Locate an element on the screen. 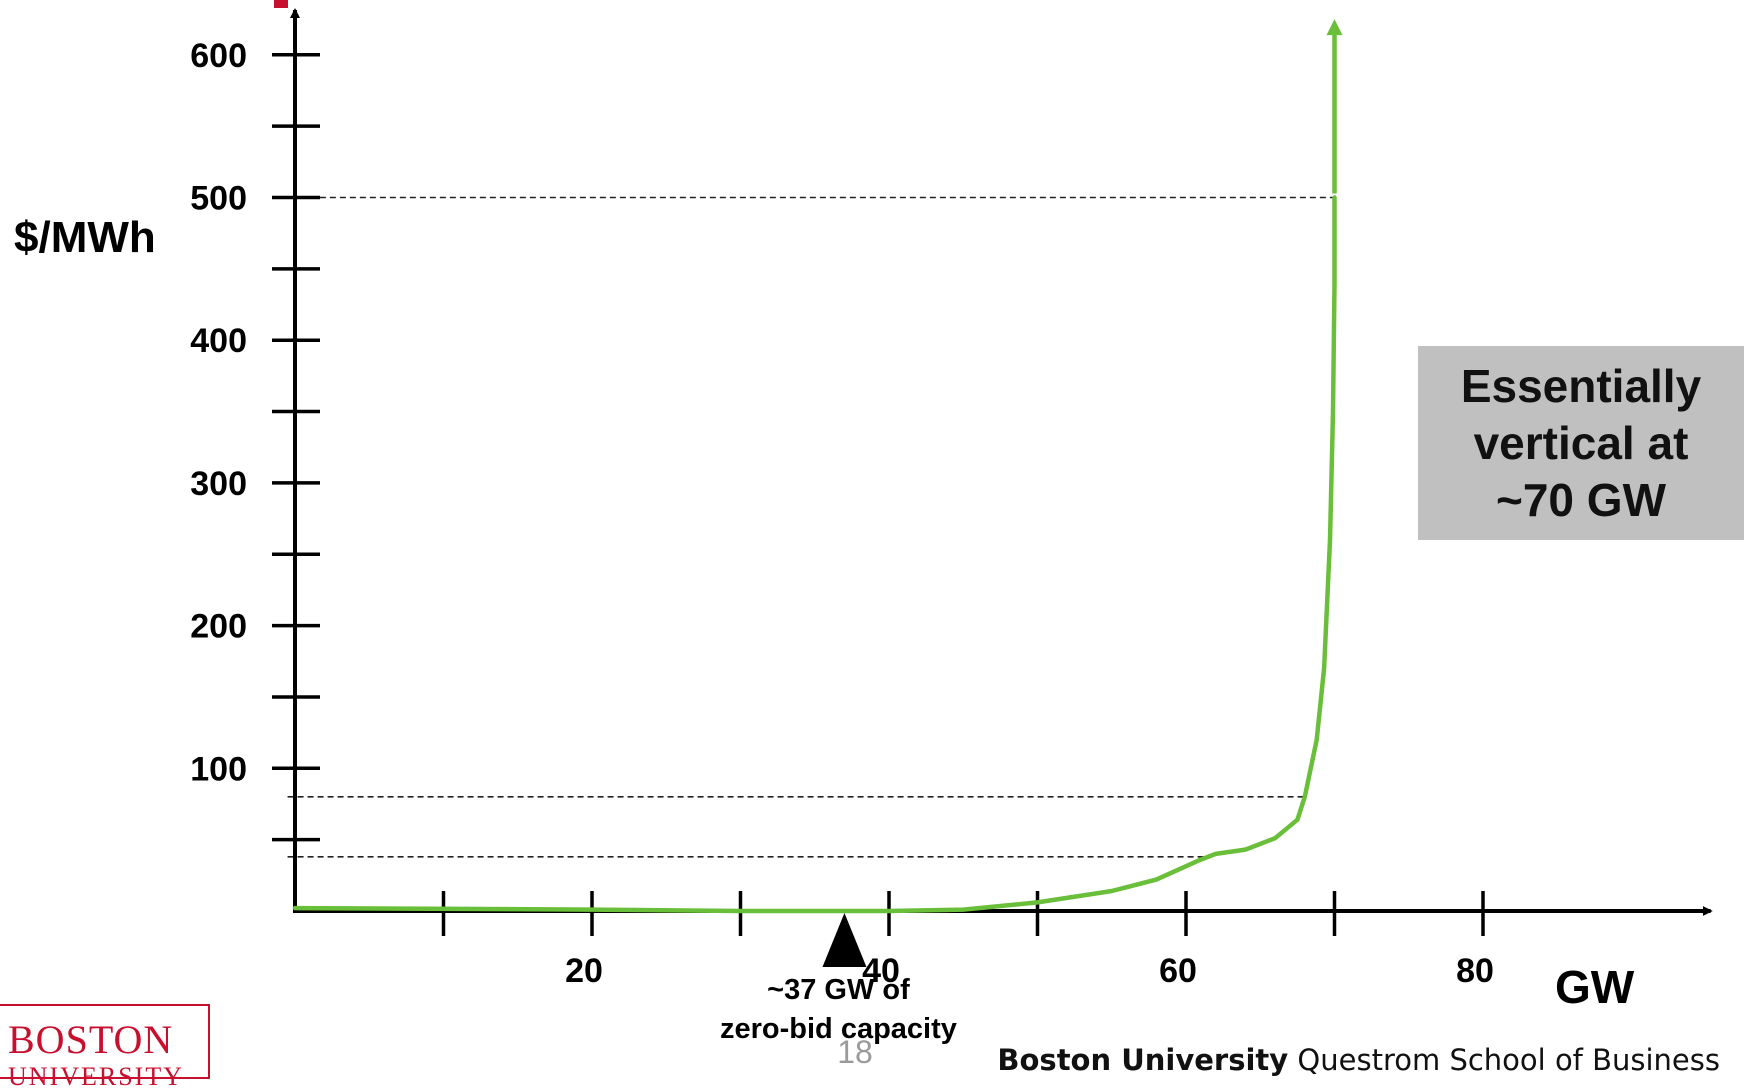  y-tick-label-300: 300 is located at coordinates (218, 484).